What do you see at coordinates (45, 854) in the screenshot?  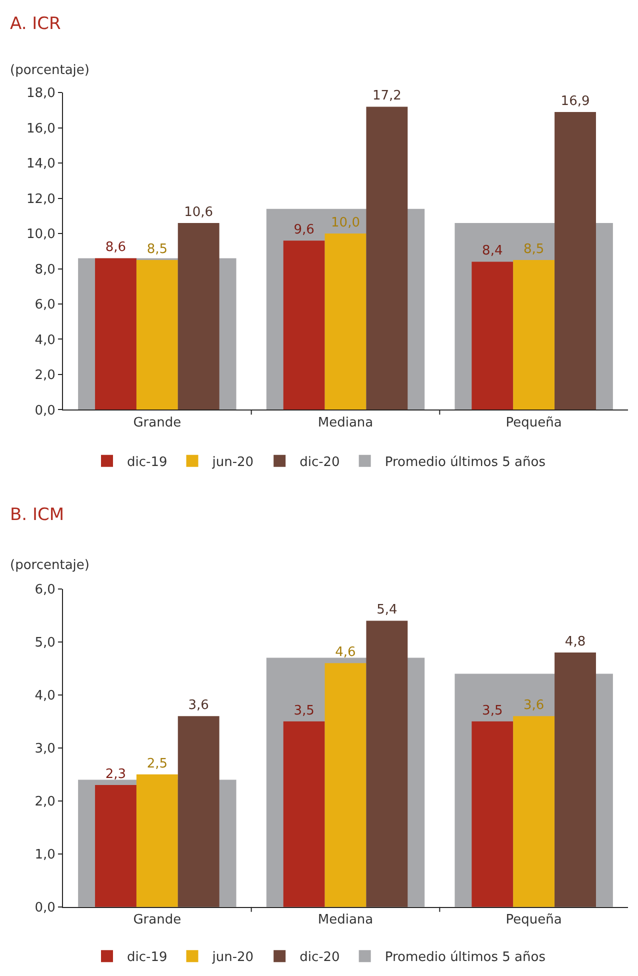 I see `y-tick-label: 1,0` at bounding box center [45, 854].